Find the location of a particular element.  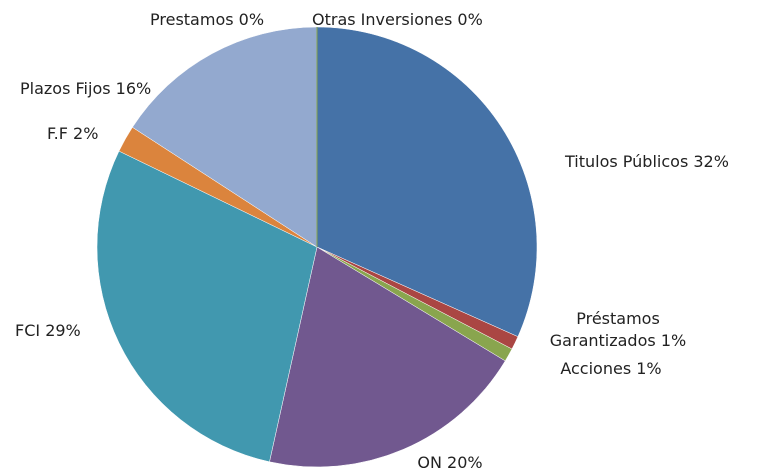

slice-label: FCI 29% is located at coordinates (75, 331).